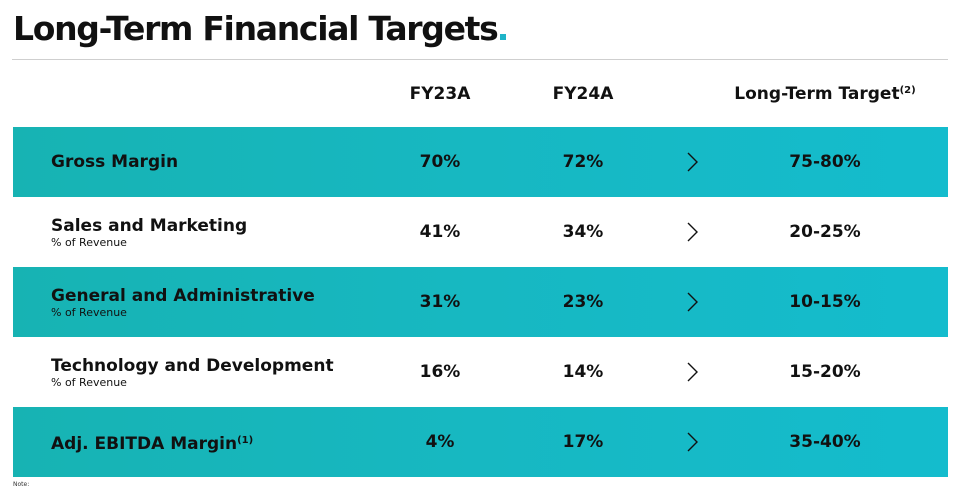  What do you see at coordinates (440, 232) in the screenshot?
I see `cell-fy23: 41%` at bounding box center [440, 232].